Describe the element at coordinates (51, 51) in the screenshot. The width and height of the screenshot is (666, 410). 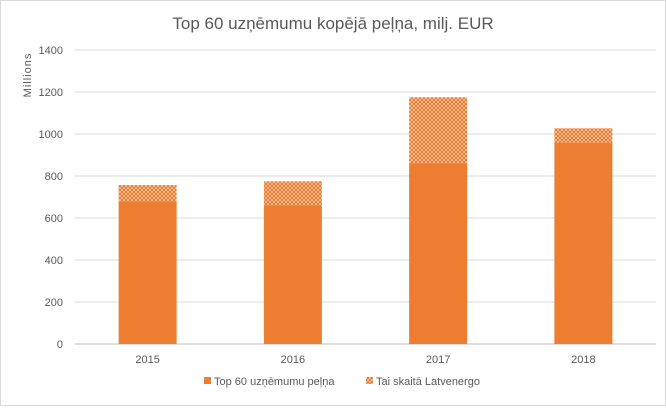
I see `y-tick-label: 1400` at that location.